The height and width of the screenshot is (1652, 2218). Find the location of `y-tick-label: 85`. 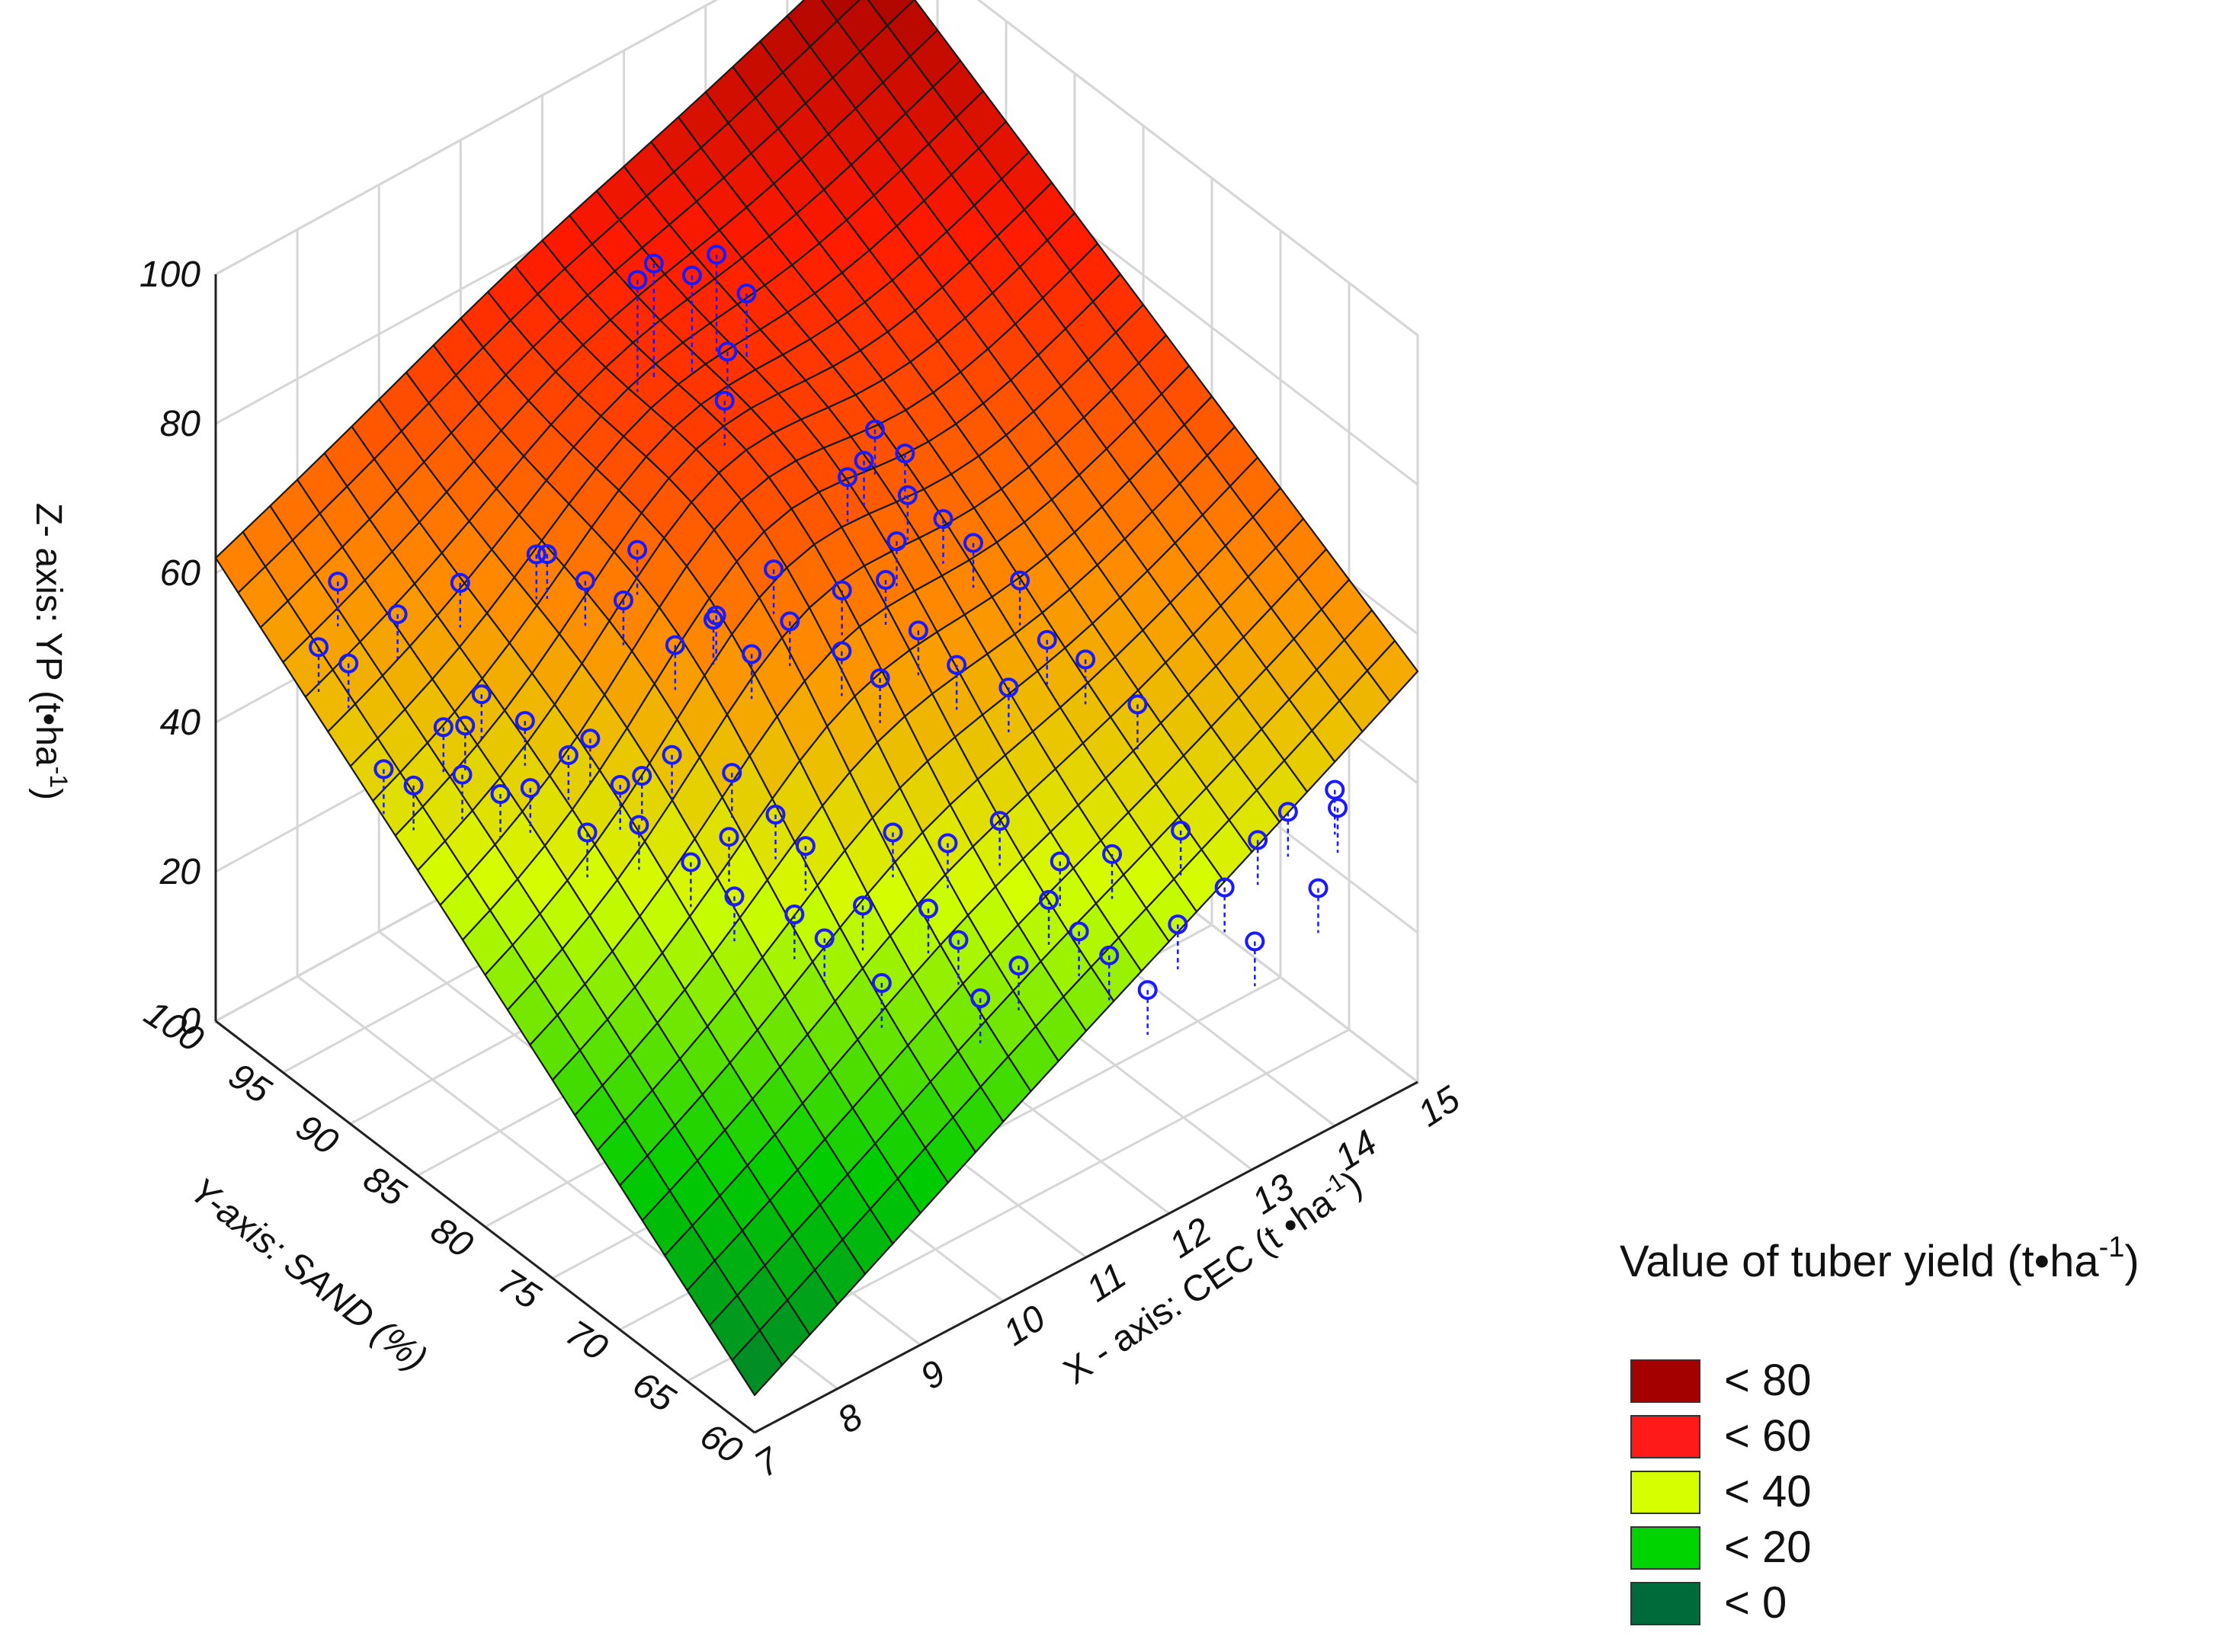

y-tick-label: 85 is located at coordinates (384, 1186).